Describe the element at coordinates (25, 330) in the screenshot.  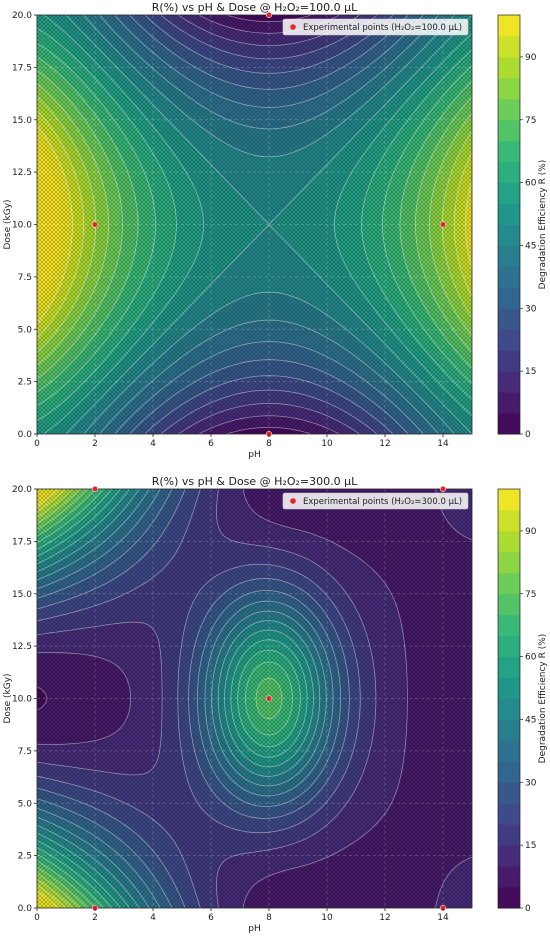
I see `y-tick-label: 5.0` at that location.